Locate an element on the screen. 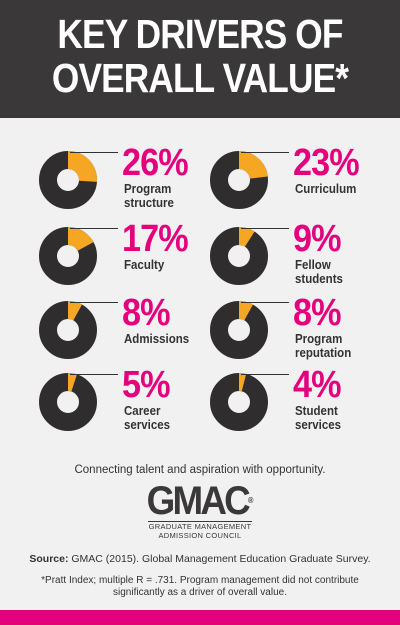 Image resolution: width=400 pixels, height=625 pixels. donut-remainder-student-services is located at coordinates (239, 402).